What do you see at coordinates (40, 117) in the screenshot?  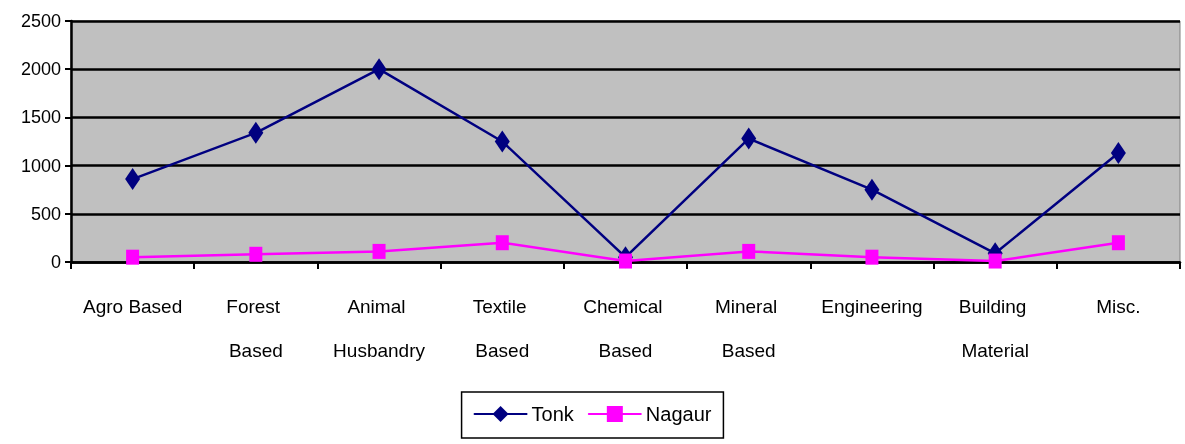 I see `y-tick-label: 1500` at bounding box center [40, 117].